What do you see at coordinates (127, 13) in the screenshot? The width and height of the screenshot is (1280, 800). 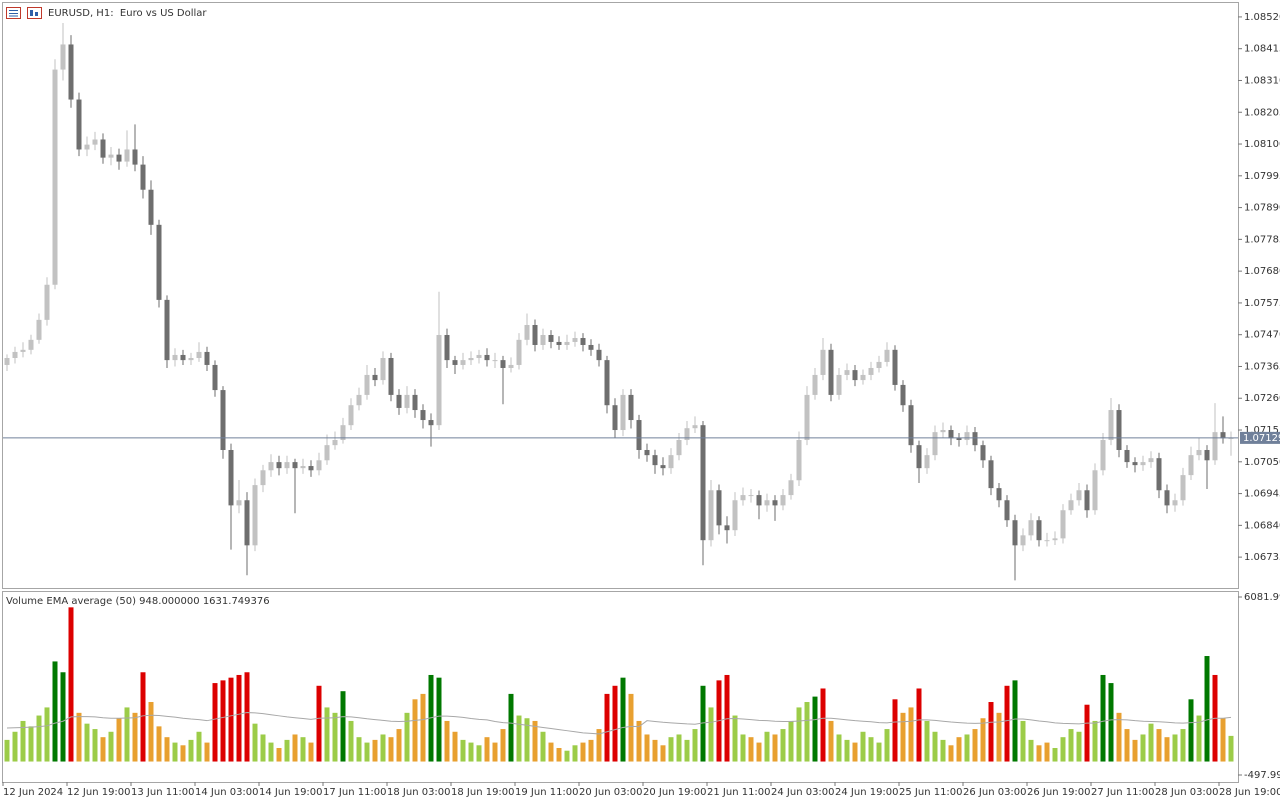 I see `chart-title: EURUSD, H1: Euro vs US Dollar` at bounding box center [127, 13].